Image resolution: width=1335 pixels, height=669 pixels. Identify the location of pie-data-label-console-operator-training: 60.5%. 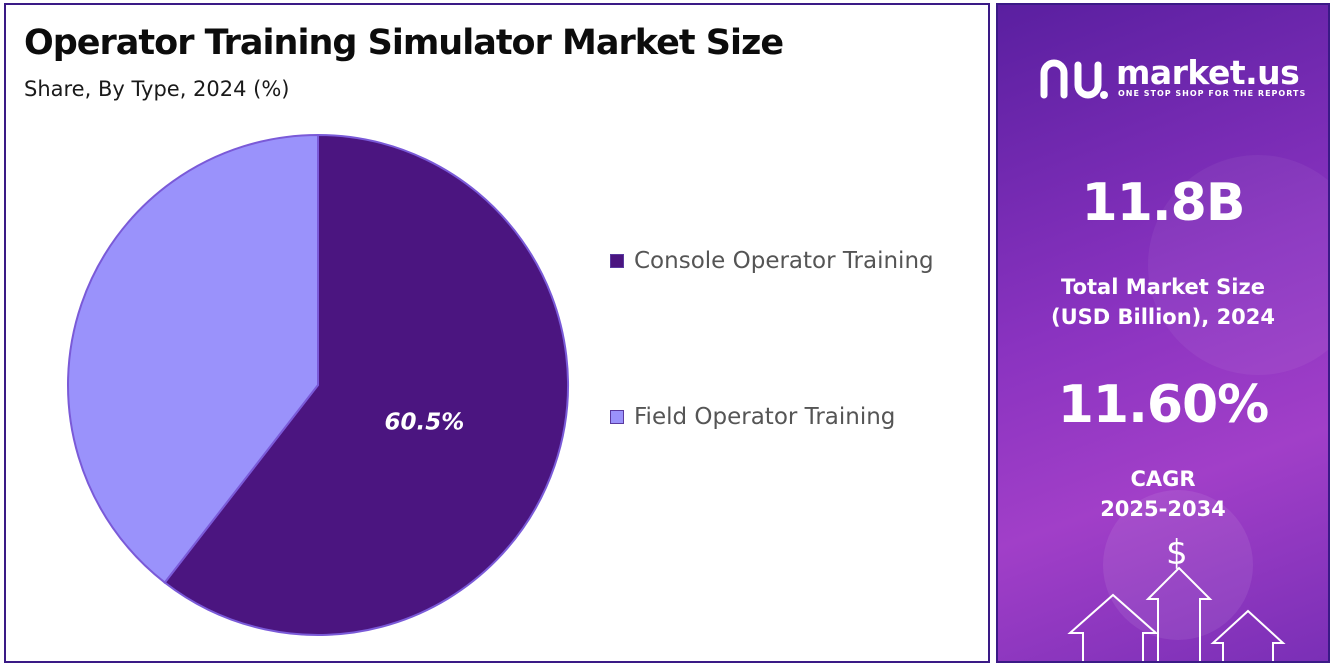
(425, 422).